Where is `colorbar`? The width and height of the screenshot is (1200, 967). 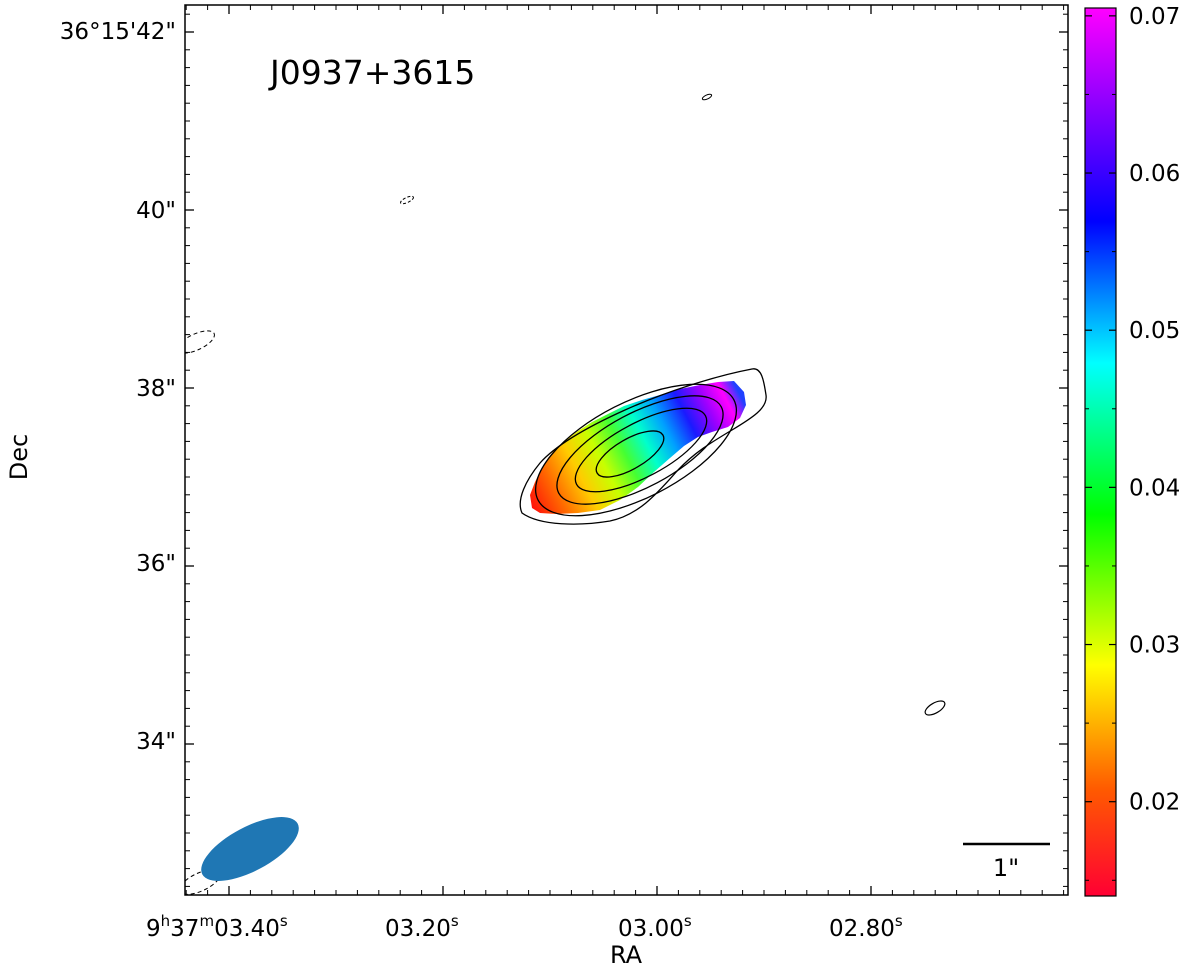 colorbar is located at coordinates (1100, 452).